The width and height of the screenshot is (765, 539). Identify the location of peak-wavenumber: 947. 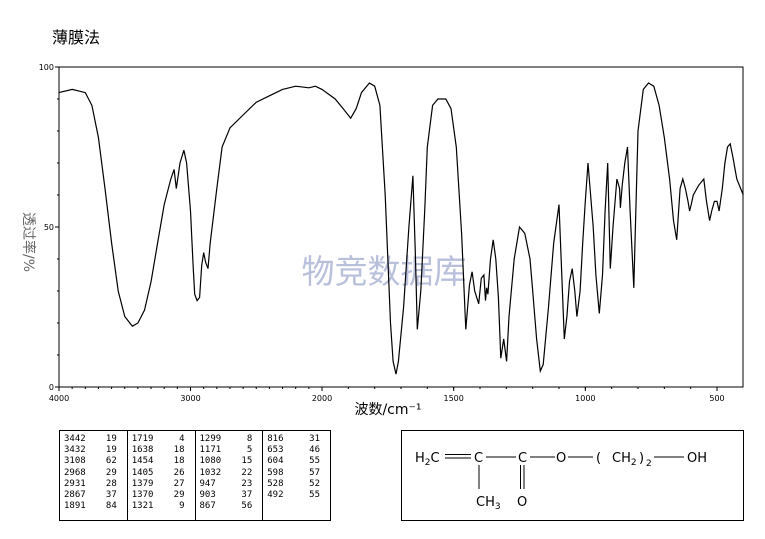
(207, 483).